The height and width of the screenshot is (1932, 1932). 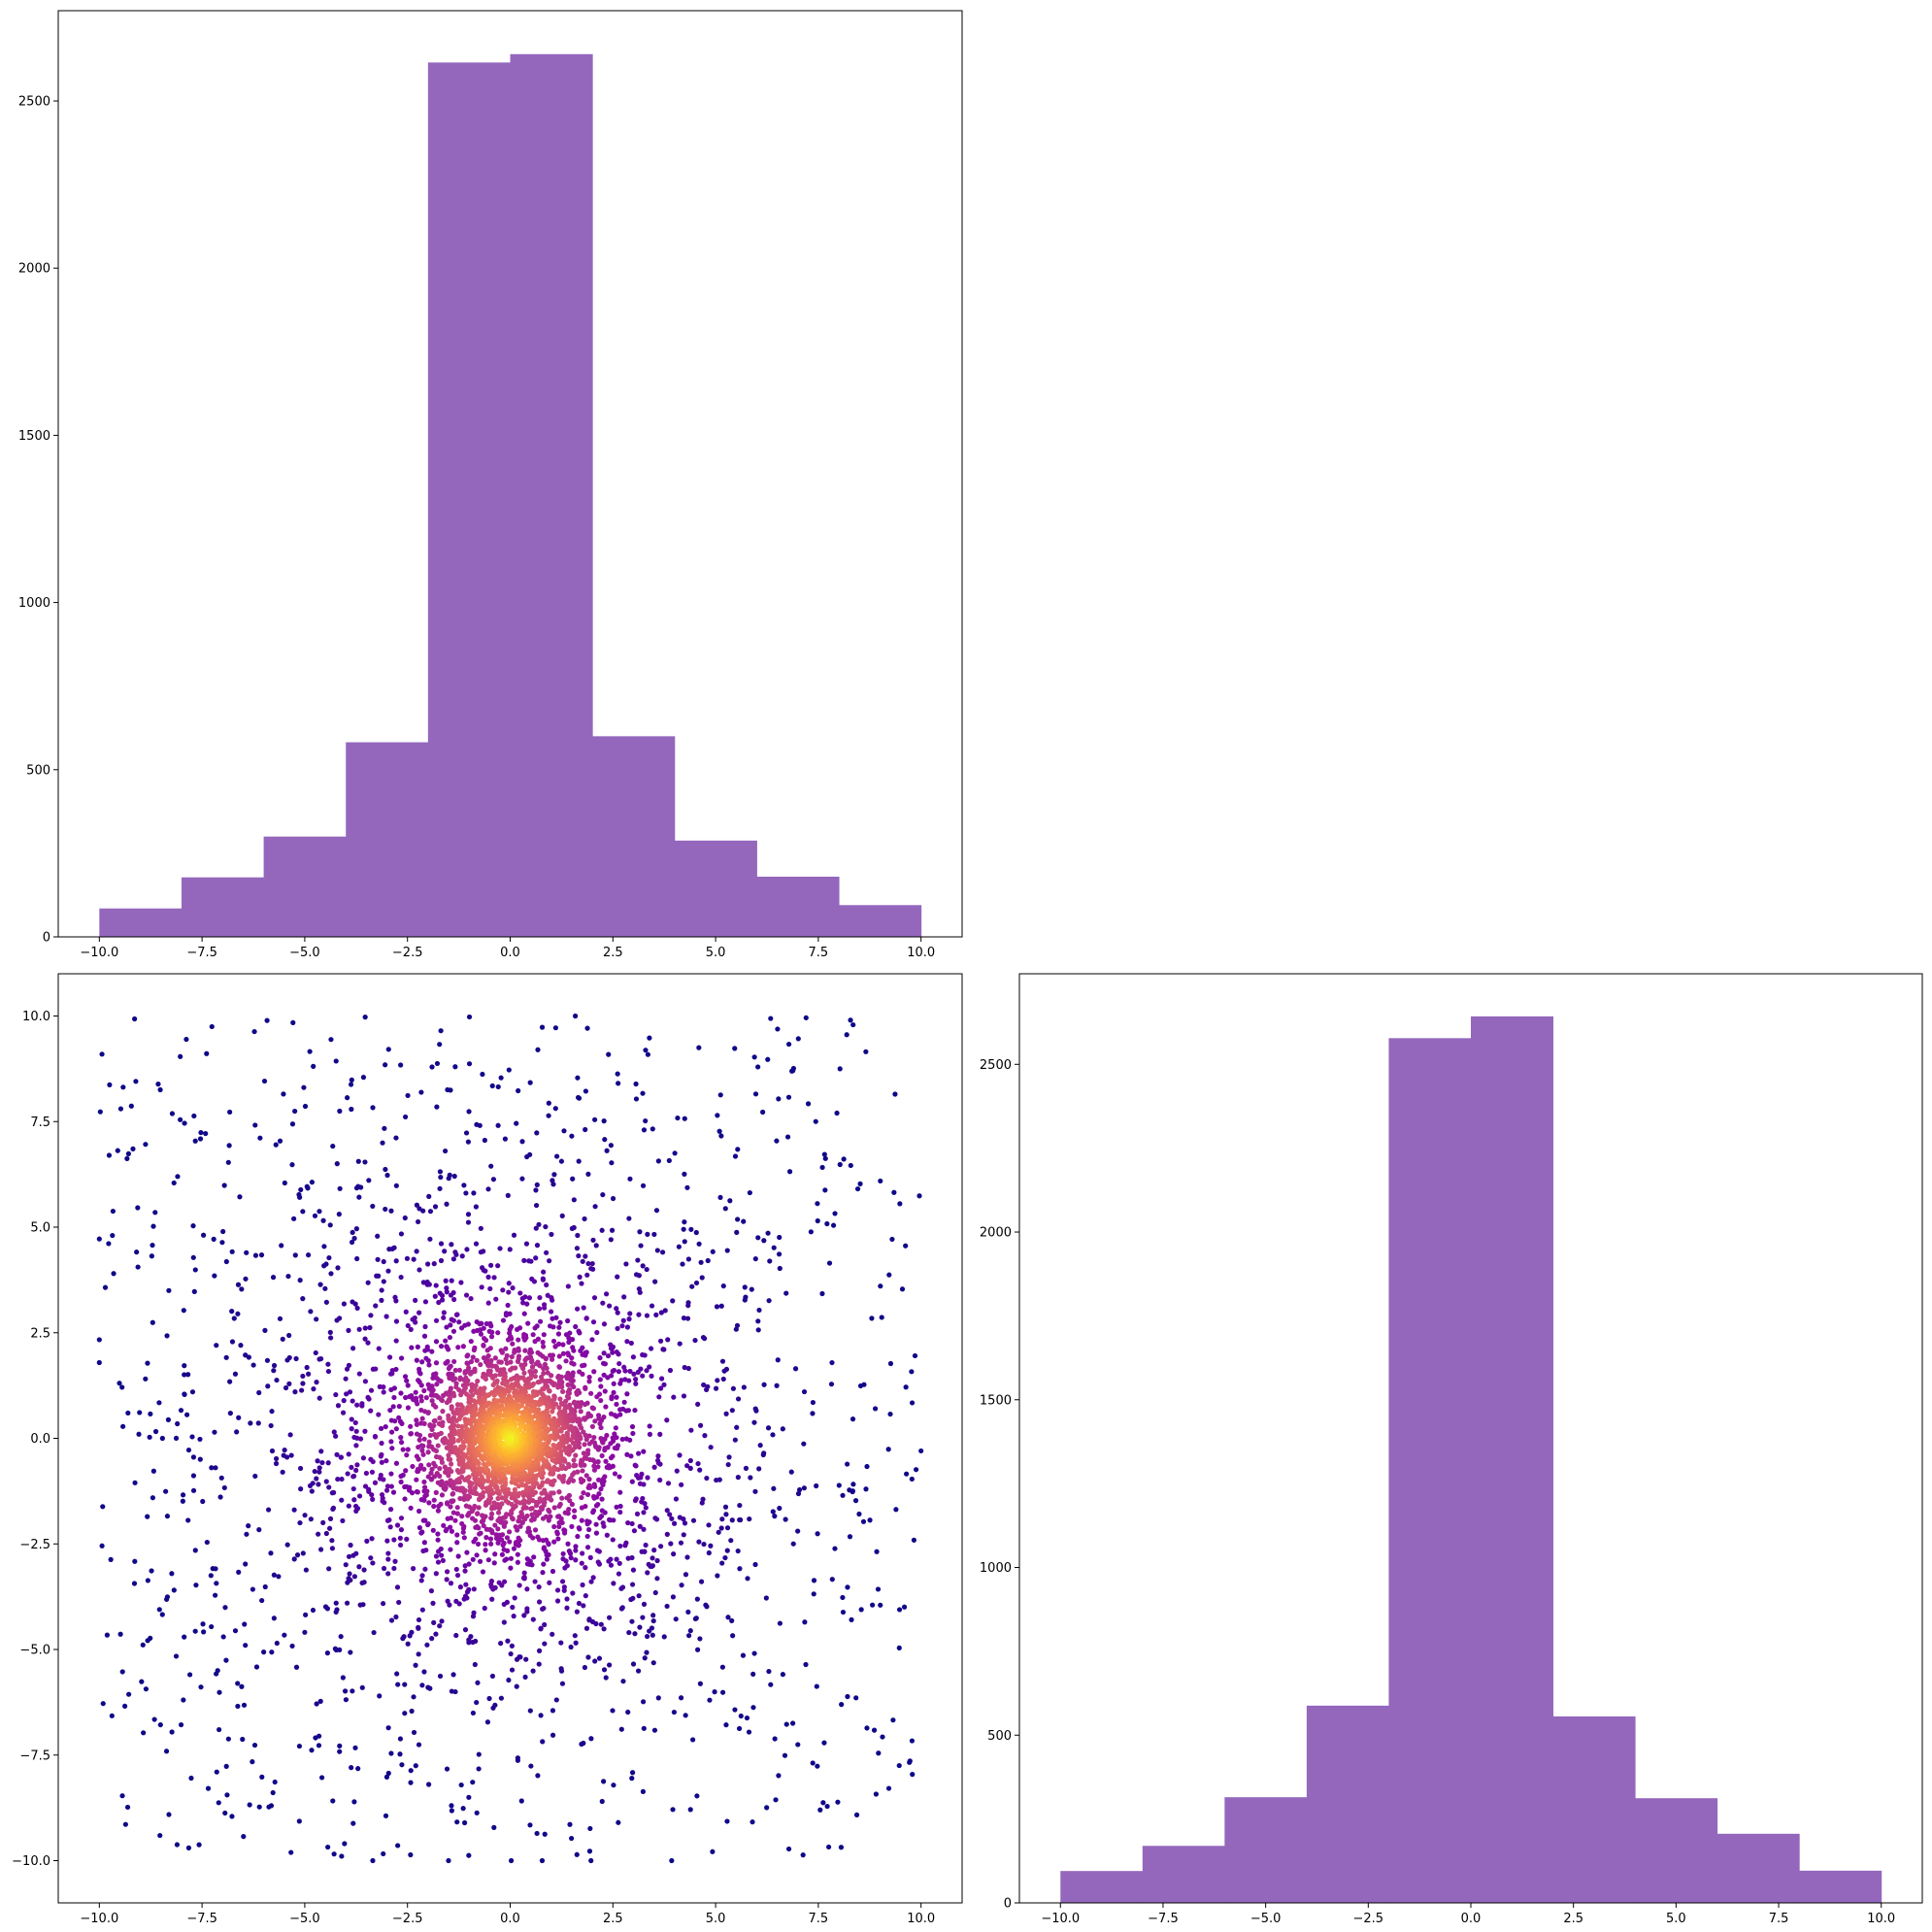 What do you see at coordinates (1008, 1904) in the screenshot?
I see `y-tick-label: 0` at bounding box center [1008, 1904].